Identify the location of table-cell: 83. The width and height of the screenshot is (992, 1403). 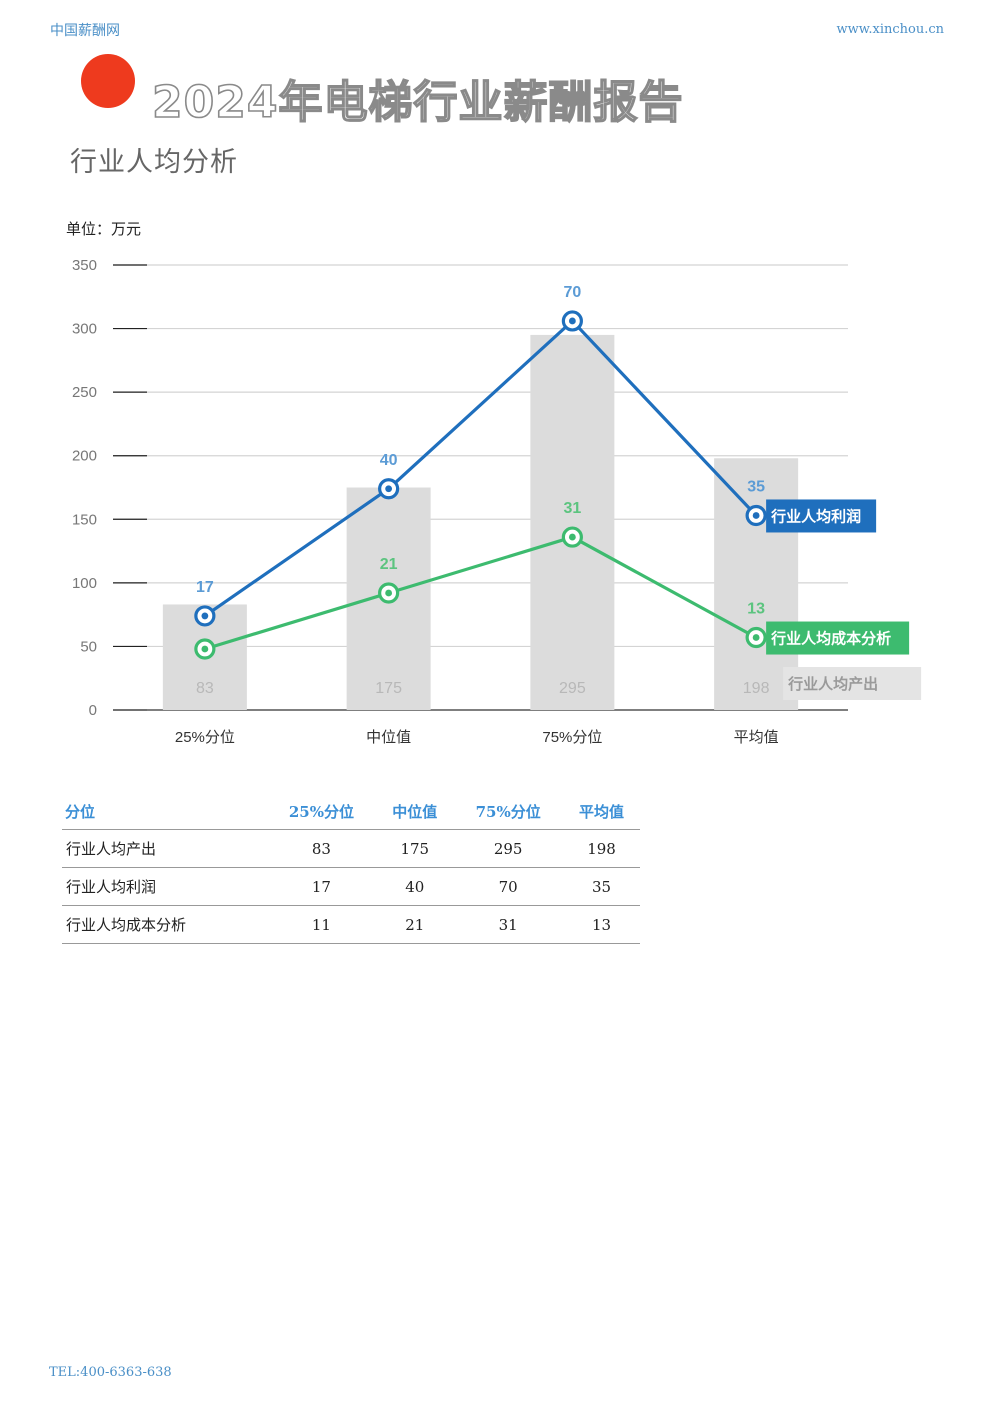
(321, 848).